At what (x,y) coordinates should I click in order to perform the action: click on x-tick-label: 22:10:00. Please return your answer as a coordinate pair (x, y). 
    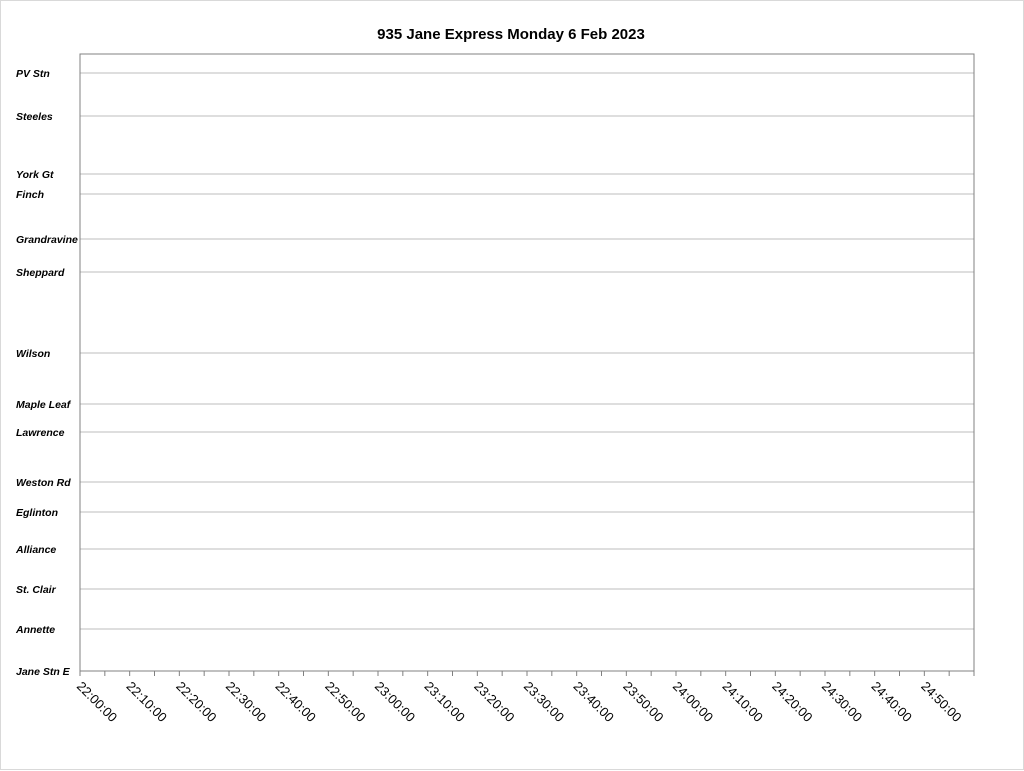
    Looking at the image, I should click on (147, 702).